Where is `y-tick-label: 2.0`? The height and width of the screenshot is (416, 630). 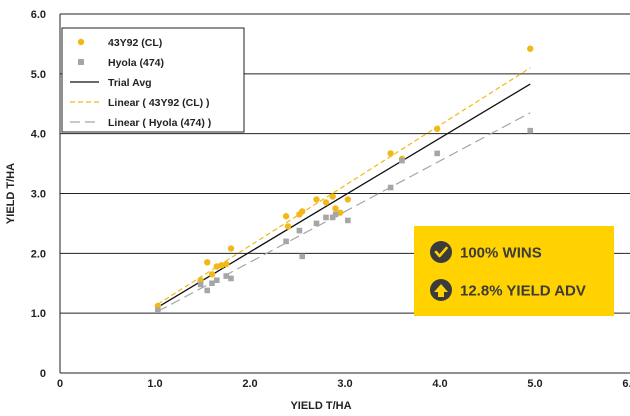 y-tick-label: 2.0 is located at coordinates (38, 254).